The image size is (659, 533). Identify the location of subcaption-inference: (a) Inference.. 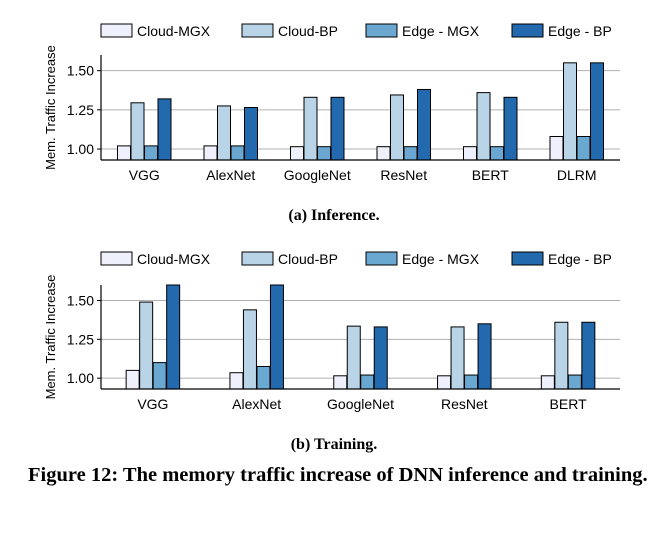
(333, 215).